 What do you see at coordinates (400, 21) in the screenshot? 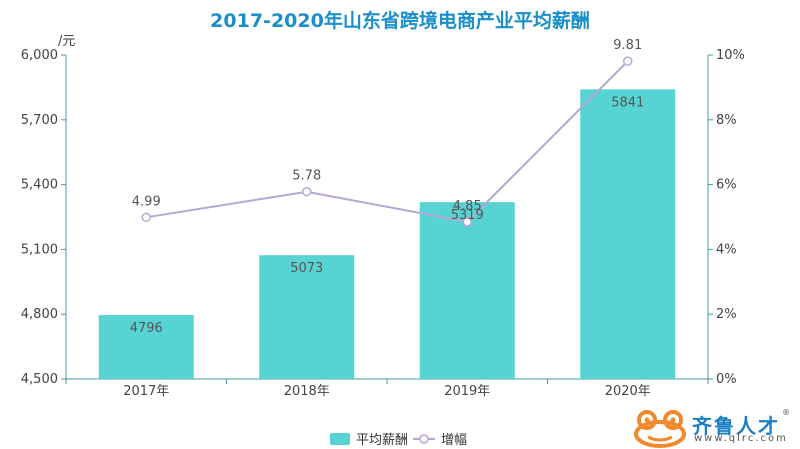
I see `chart-title: 2017-2020年山东省跨境电商产业平均薪酬` at bounding box center [400, 21].